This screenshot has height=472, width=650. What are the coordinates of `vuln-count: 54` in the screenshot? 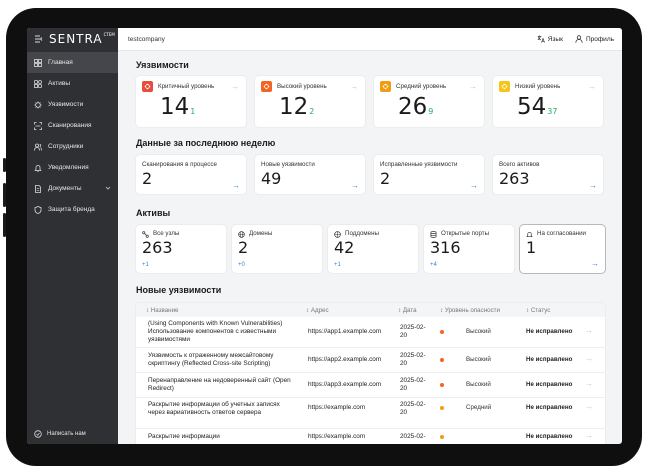 It's located at (532, 107).